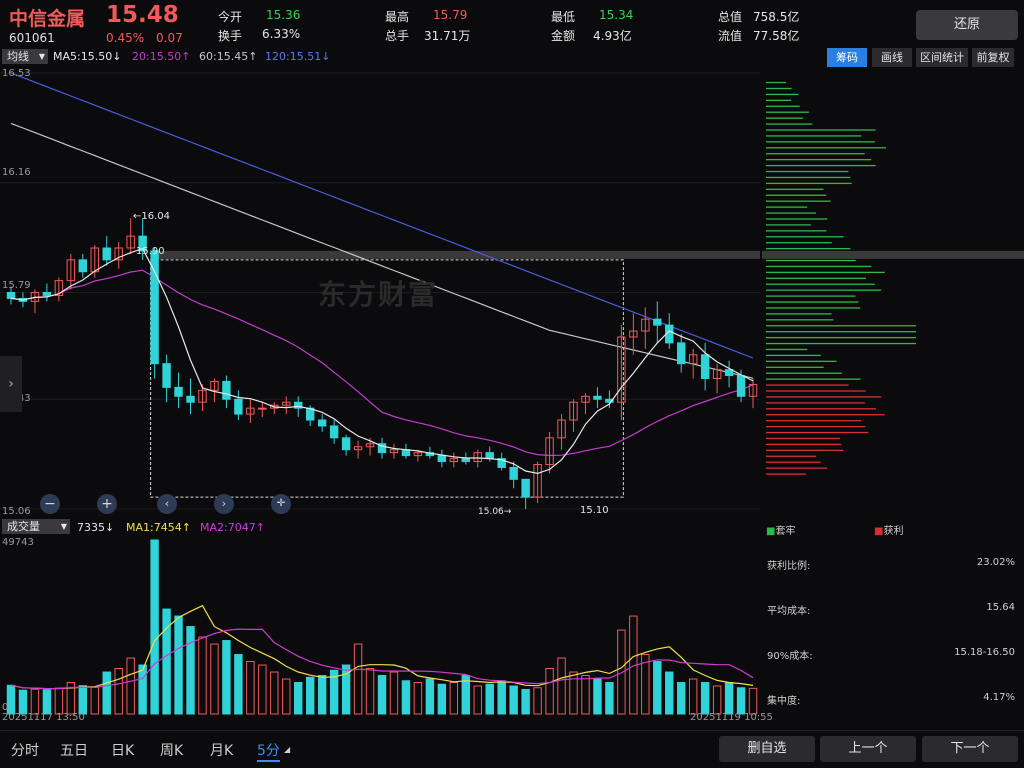 Image resolution: width=1024 pixels, height=768 pixels. What do you see at coordinates (224, 504) in the screenshot?
I see `scroll-right-button: ›` at bounding box center [224, 504].